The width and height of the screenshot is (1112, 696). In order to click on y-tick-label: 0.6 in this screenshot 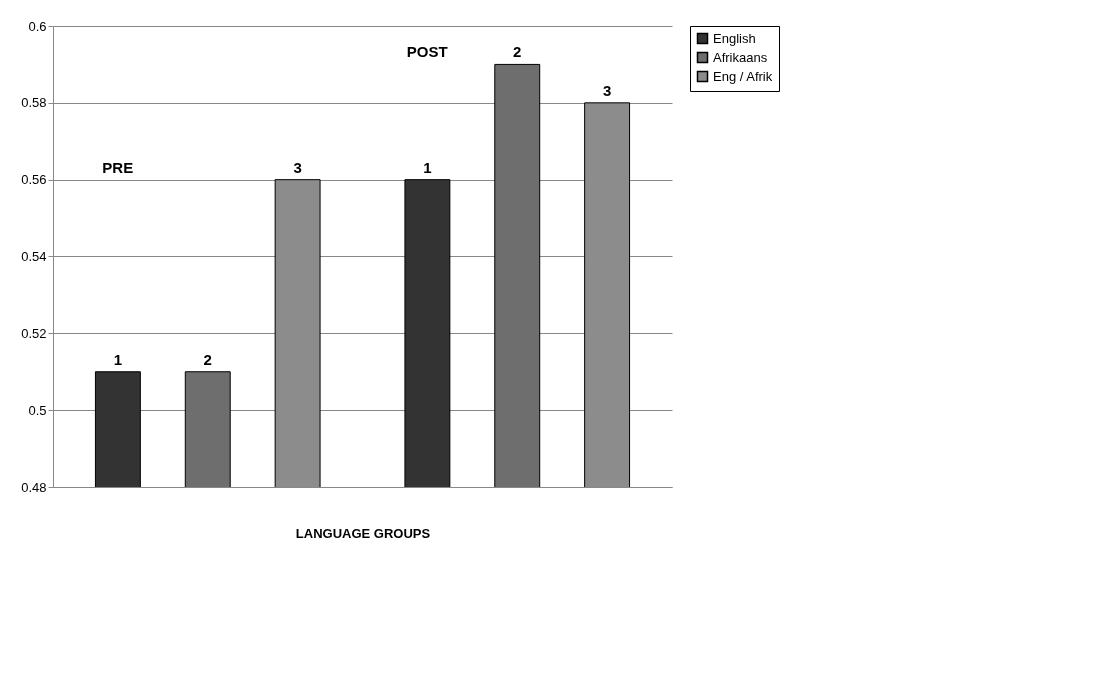, I will do `click(37, 26)`.